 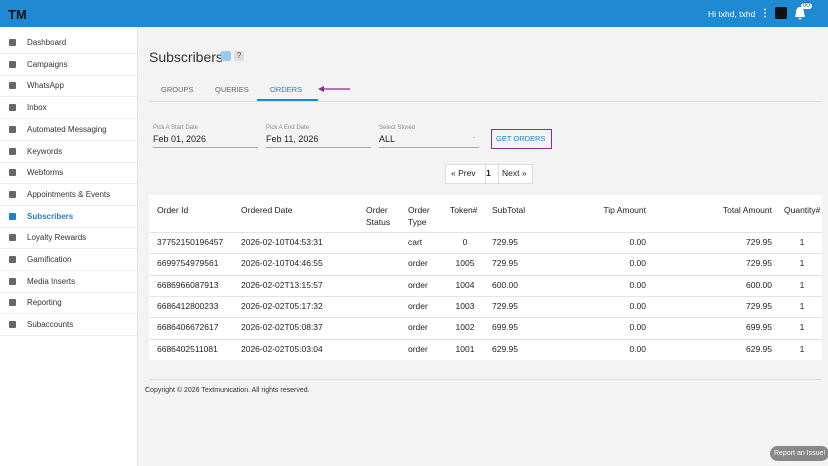 What do you see at coordinates (186, 57) in the screenshot?
I see `page-title: Subscribers` at bounding box center [186, 57].